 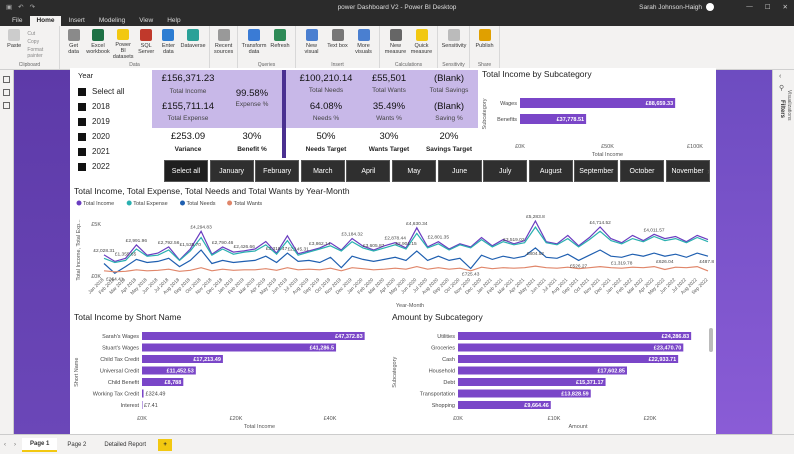 I want to click on menu-view: View, so click(x=146, y=20).